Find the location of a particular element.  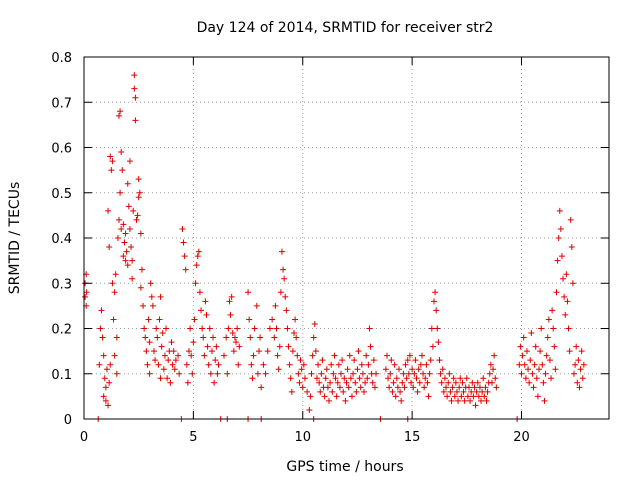

y-tick-label: 0.5 is located at coordinates (61, 194).